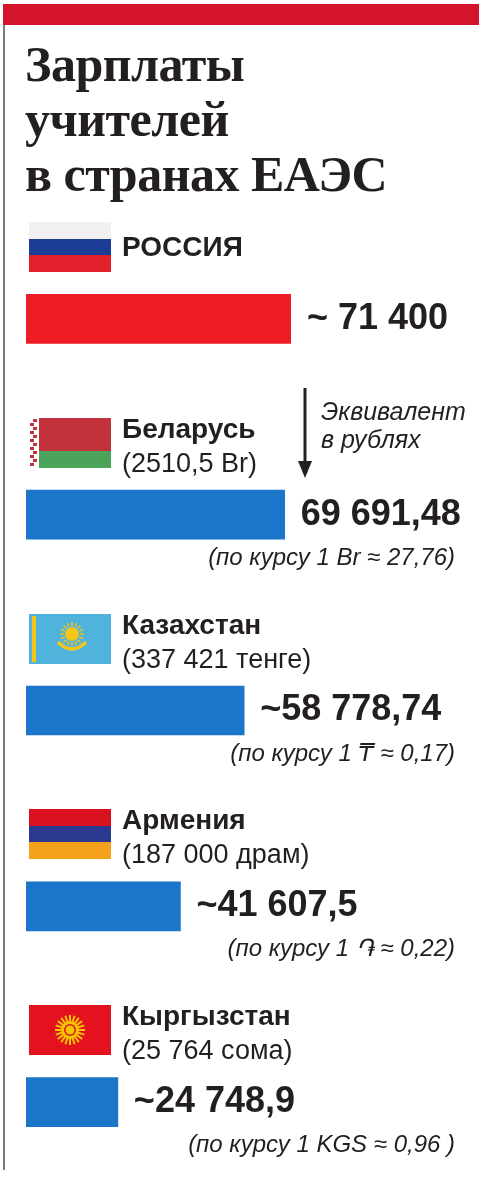 The image size is (479, 1200). Describe the element at coordinates (184, 820) in the screenshot. I see `y-tick-label: Армения` at that location.